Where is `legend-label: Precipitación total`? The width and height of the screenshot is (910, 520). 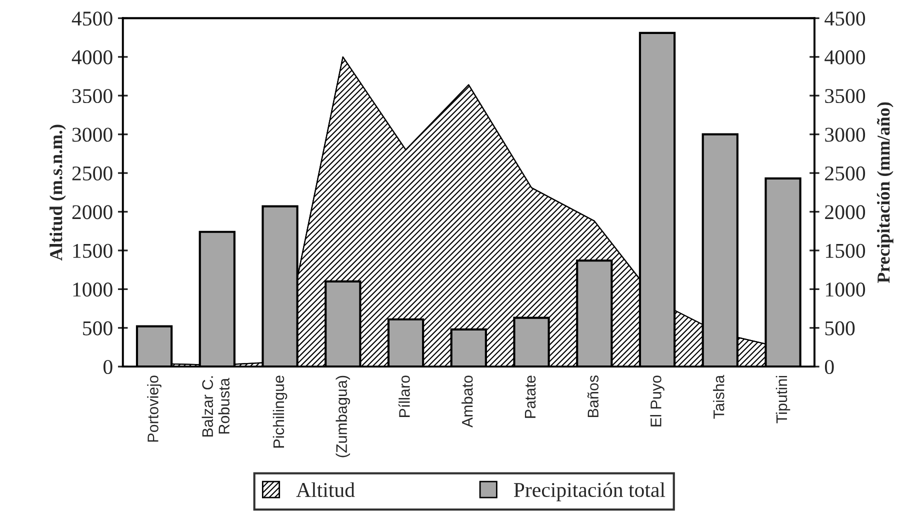 legend-label: Precipitación total is located at coordinates (590, 492).